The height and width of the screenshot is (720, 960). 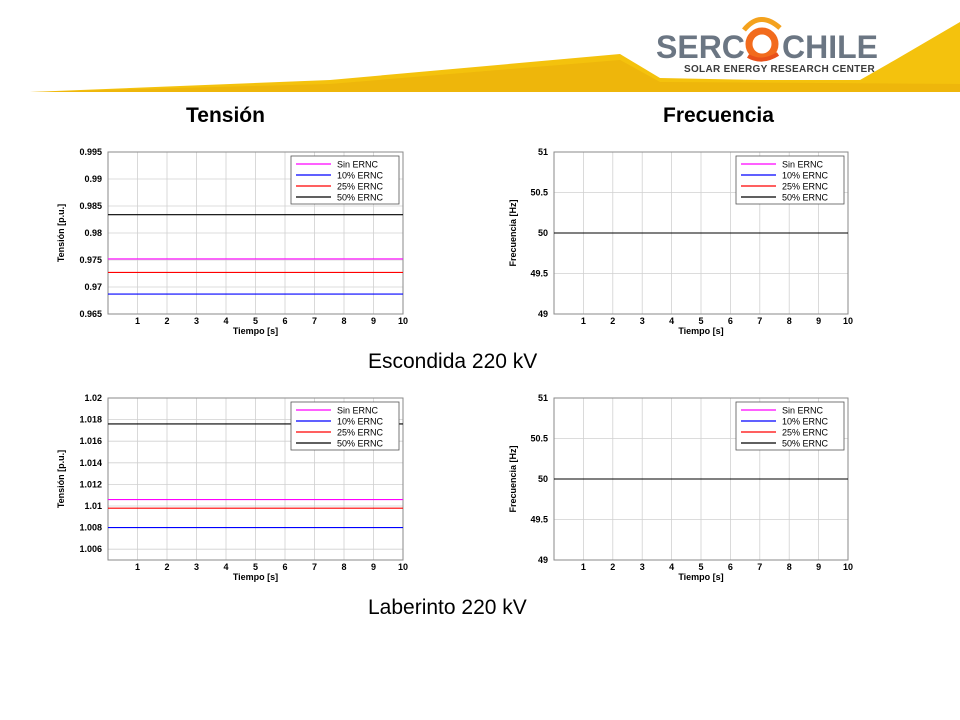 I want to click on y-tick-label: 0.99, so click(x=93, y=179).